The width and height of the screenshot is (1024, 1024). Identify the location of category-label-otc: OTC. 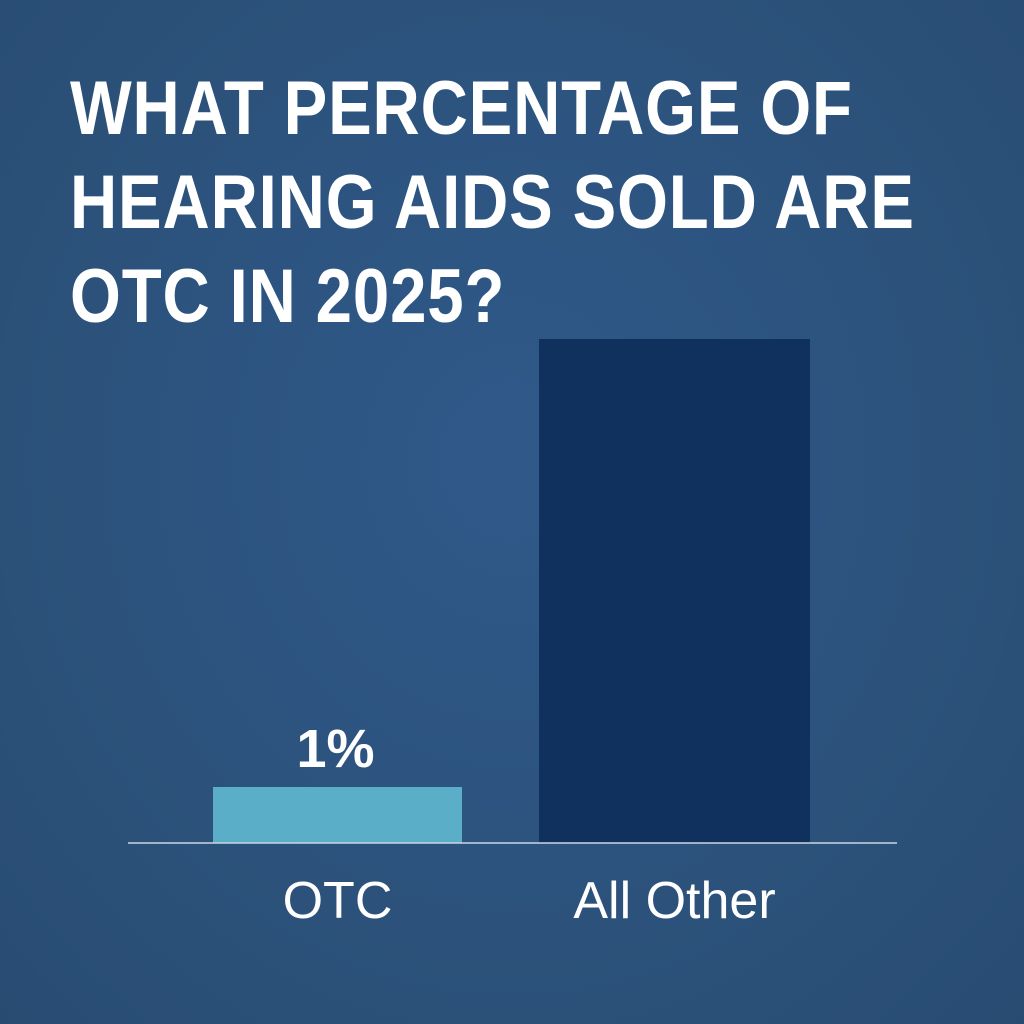
(338, 901).